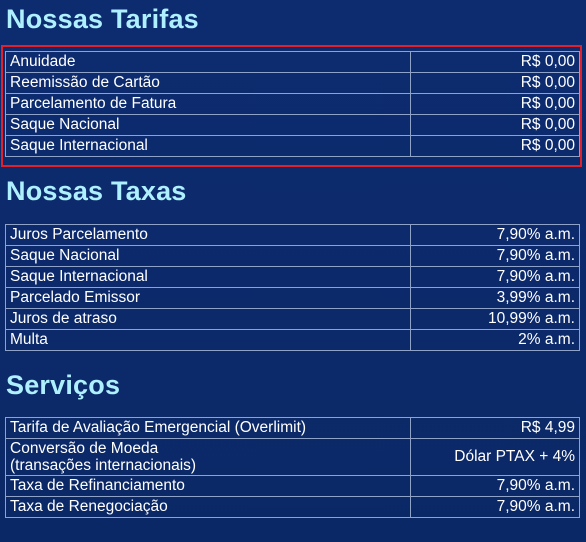 This screenshot has height=542, width=586. I want to click on table-row: Saque Internacional R$ 0,00, so click(292, 146).